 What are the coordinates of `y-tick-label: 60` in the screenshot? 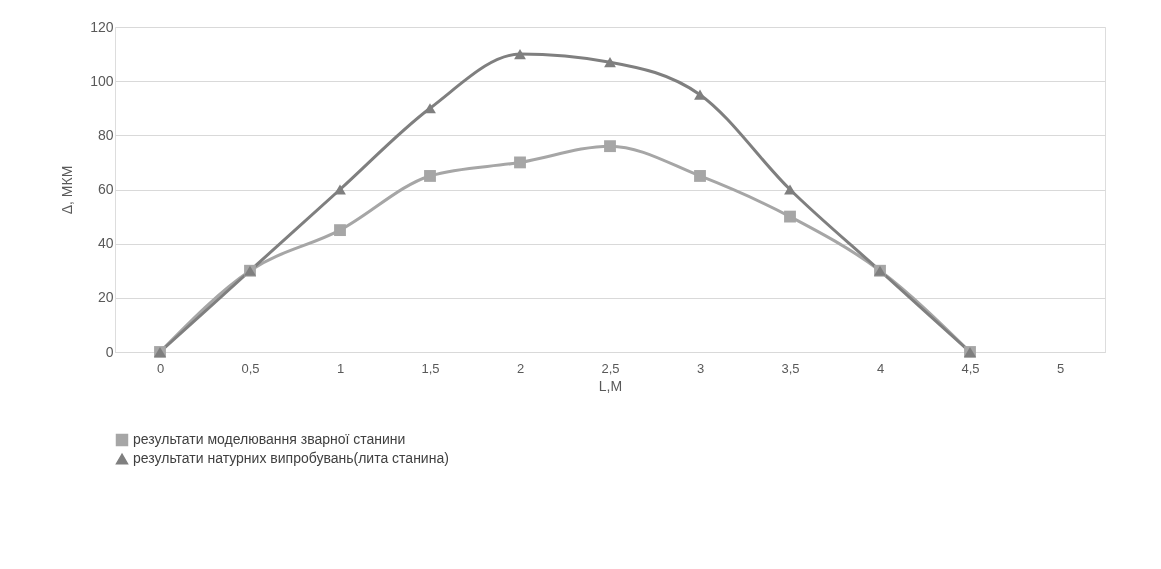 It's located at (105, 189).